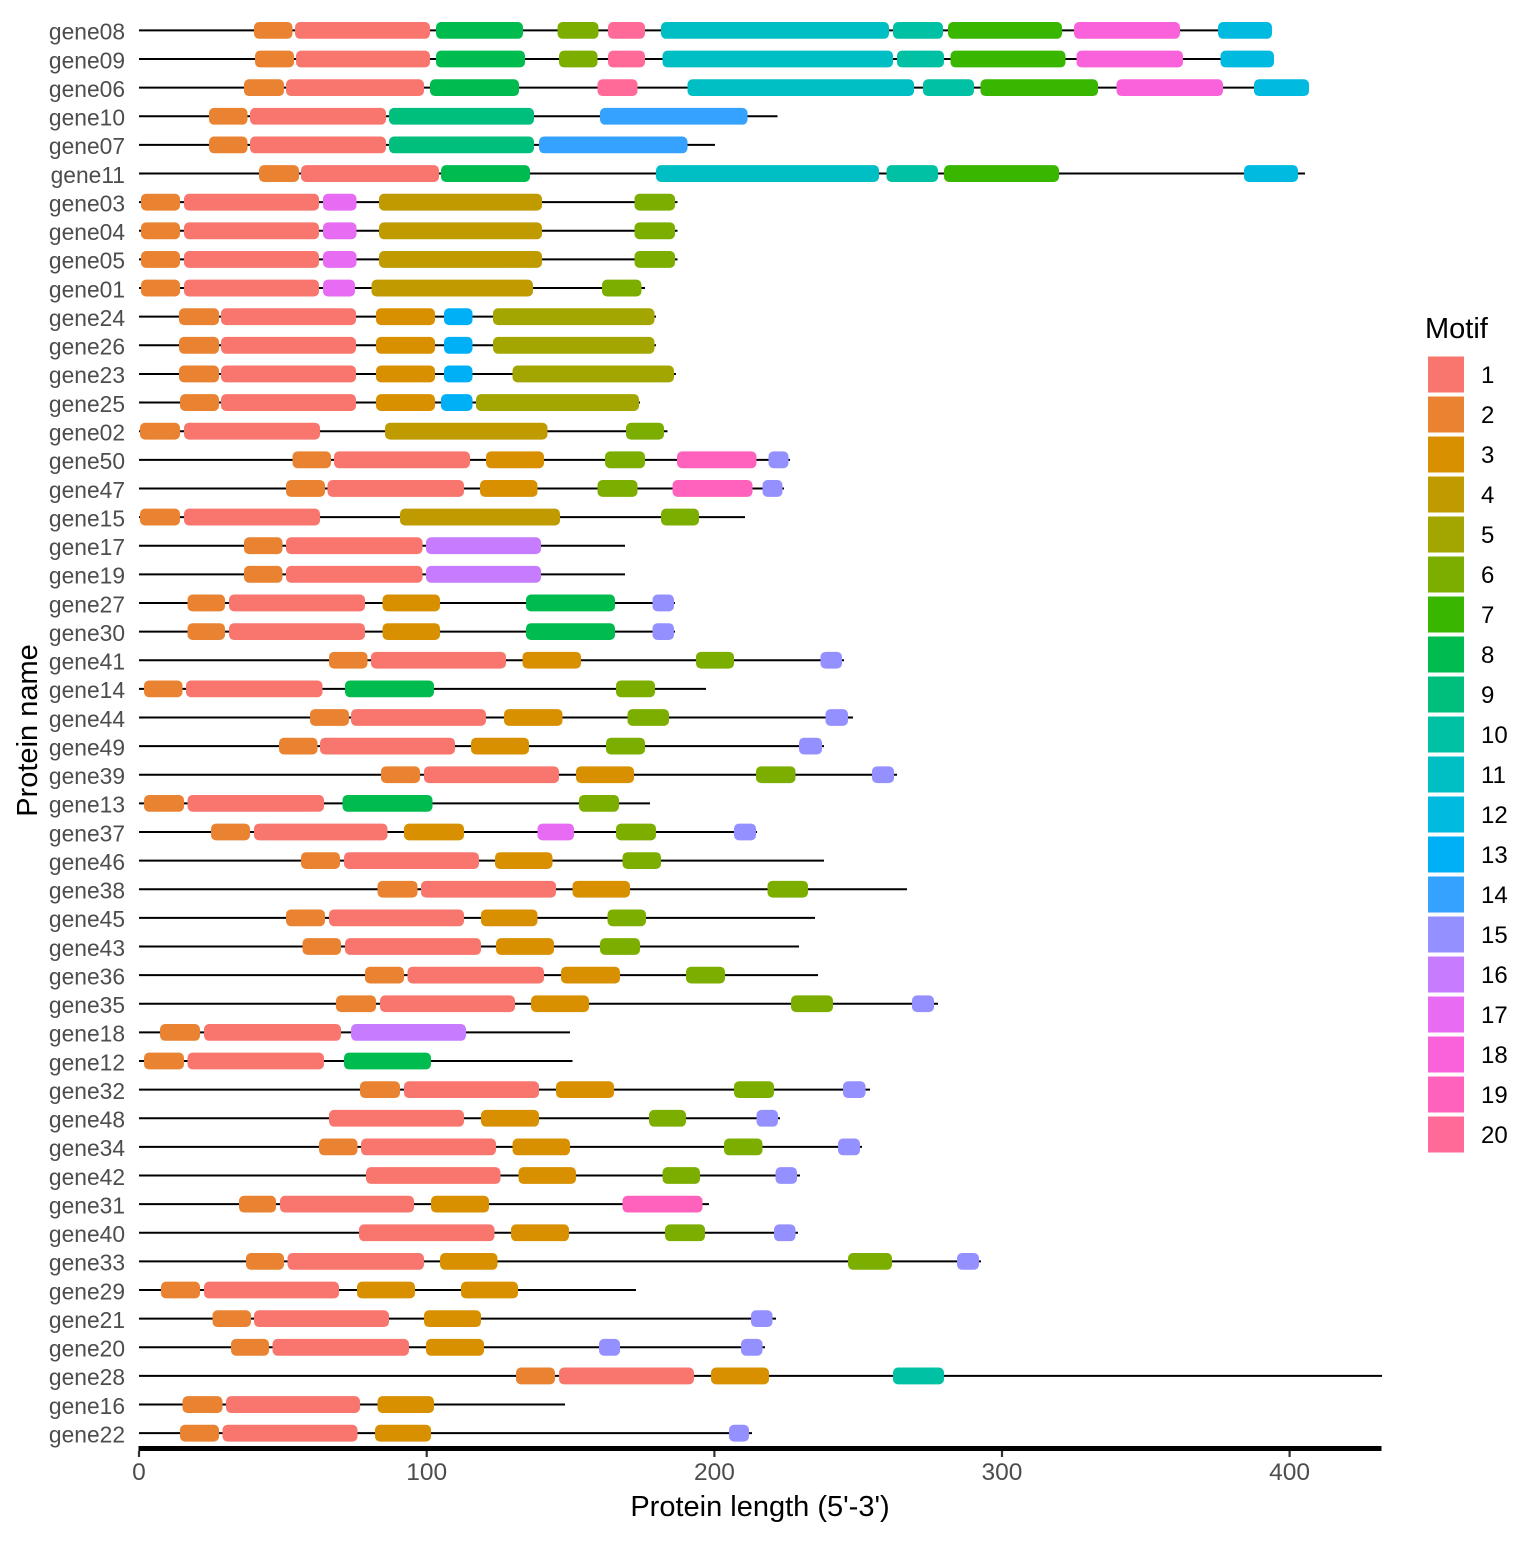 The height and width of the screenshot is (1541, 1536). What do you see at coordinates (1494, 1095) in the screenshot?
I see `svg-text: 19` at bounding box center [1494, 1095].